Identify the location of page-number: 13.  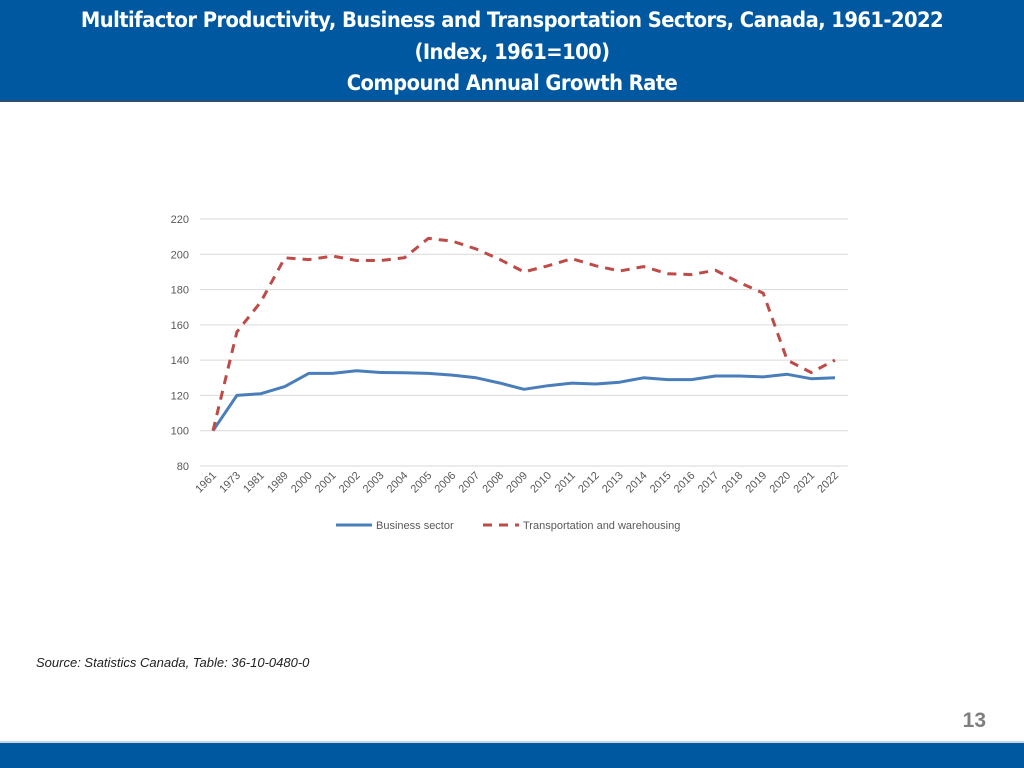
(974, 720).